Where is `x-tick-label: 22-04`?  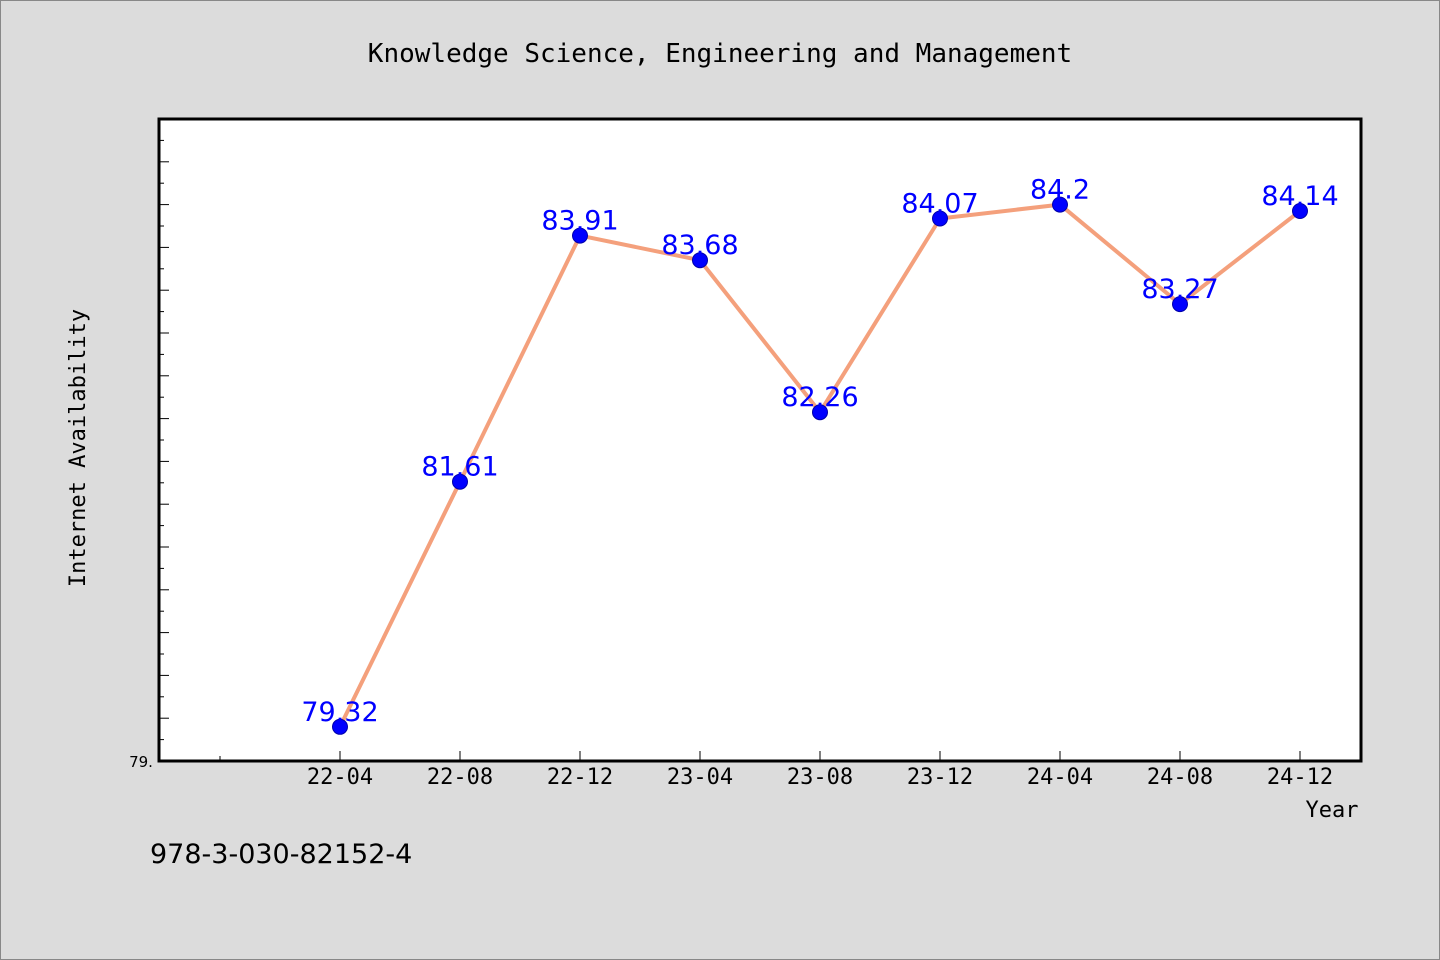
x-tick-label: 22-04 is located at coordinates (340, 777).